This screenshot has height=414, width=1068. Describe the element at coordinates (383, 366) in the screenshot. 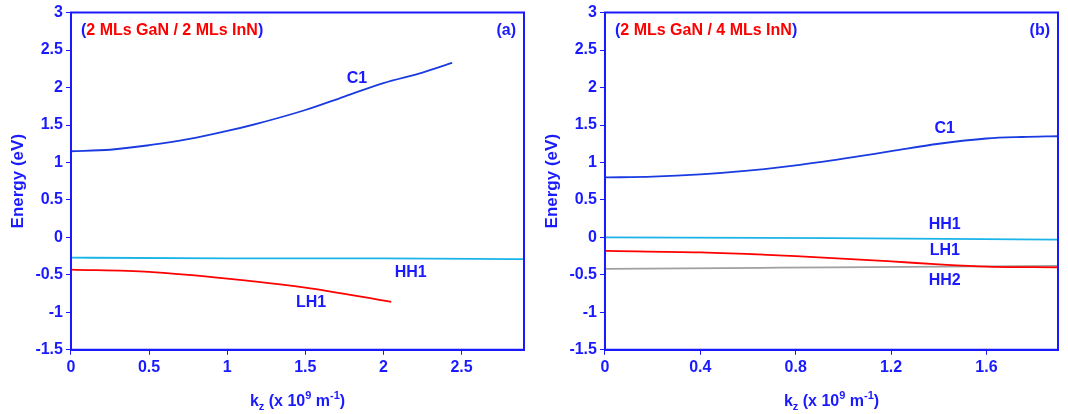

I see `x-tick-label: 2` at that location.